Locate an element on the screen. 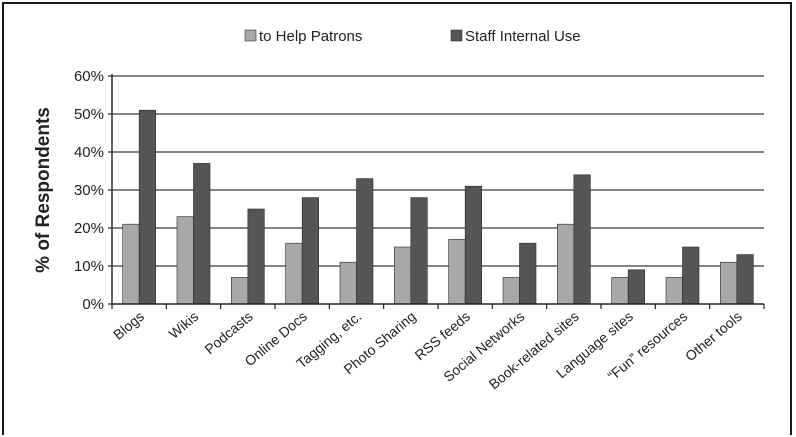 The height and width of the screenshot is (437, 796). legend: to Help Patrons Staff Internal Use is located at coordinates (412, 36).